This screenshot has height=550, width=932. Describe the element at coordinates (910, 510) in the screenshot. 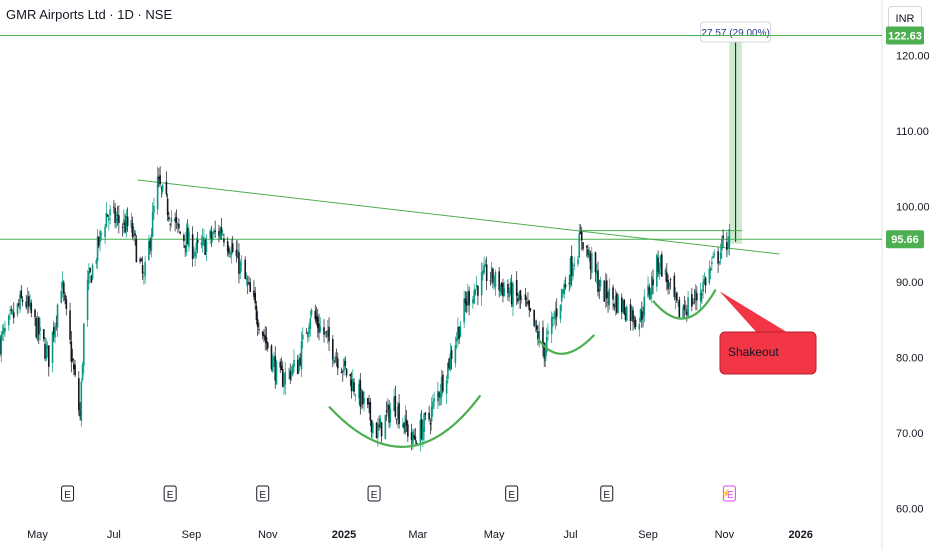

I see `y-tick-label: 60.00` at that location.